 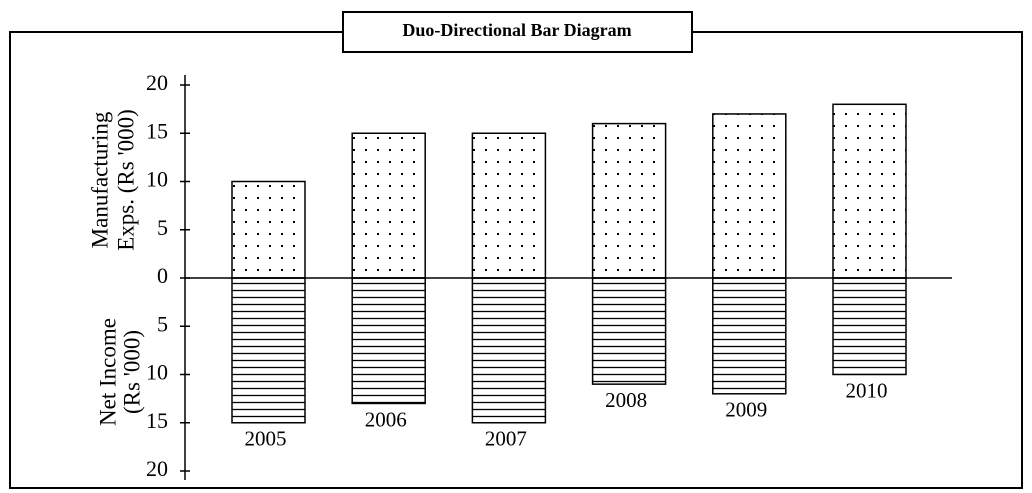 What do you see at coordinates (107, 372) in the screenshot?
I see `y-label-down: Net Income` at bounding box center [107, 372].